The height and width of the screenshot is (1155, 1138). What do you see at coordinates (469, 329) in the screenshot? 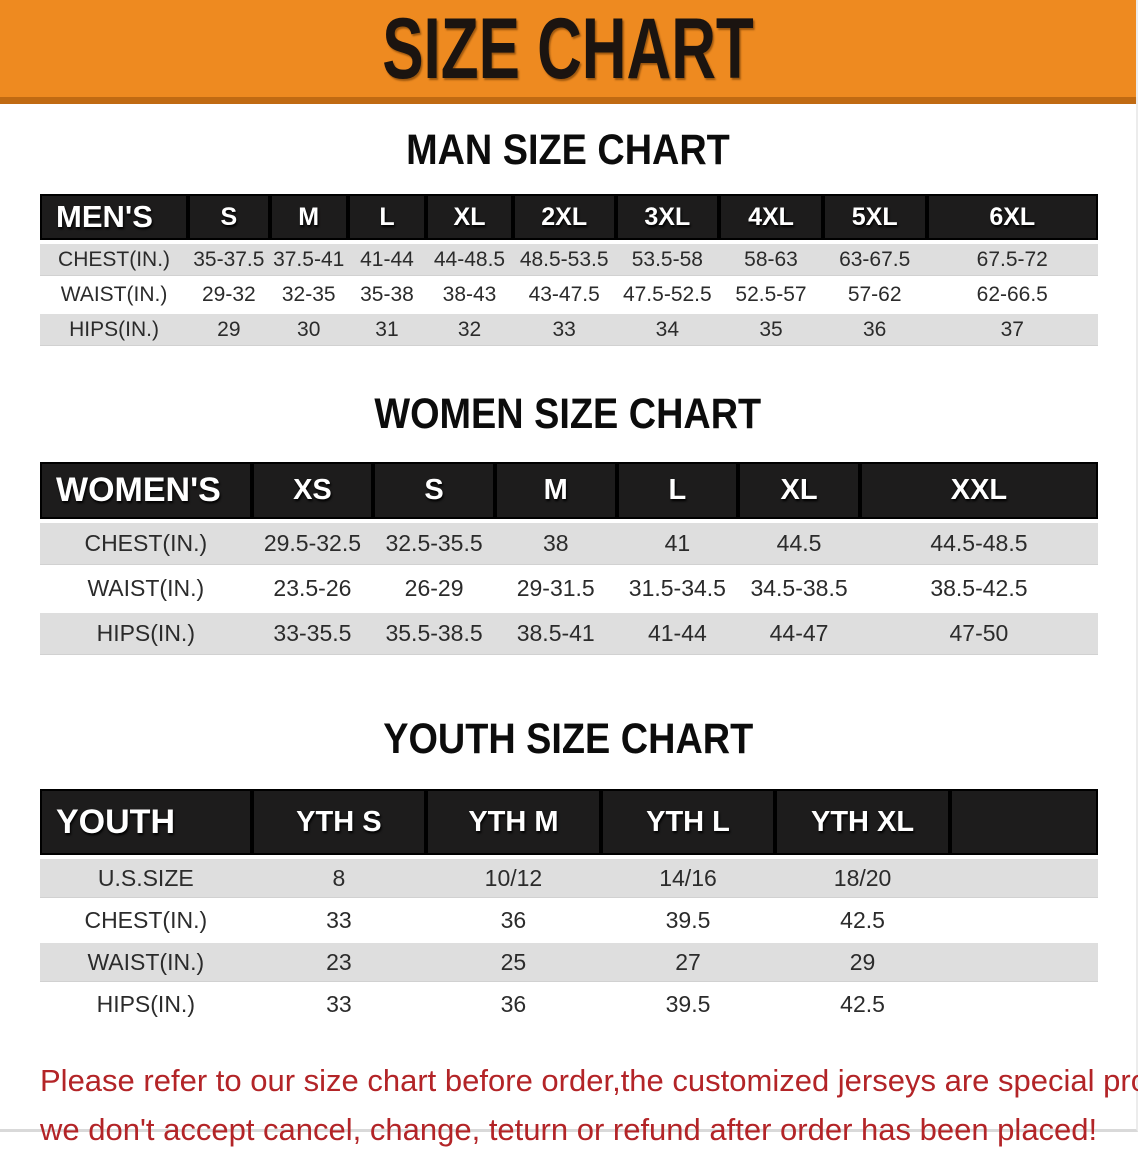
I see `size-cell: 32` at bounding box center [469, 329].